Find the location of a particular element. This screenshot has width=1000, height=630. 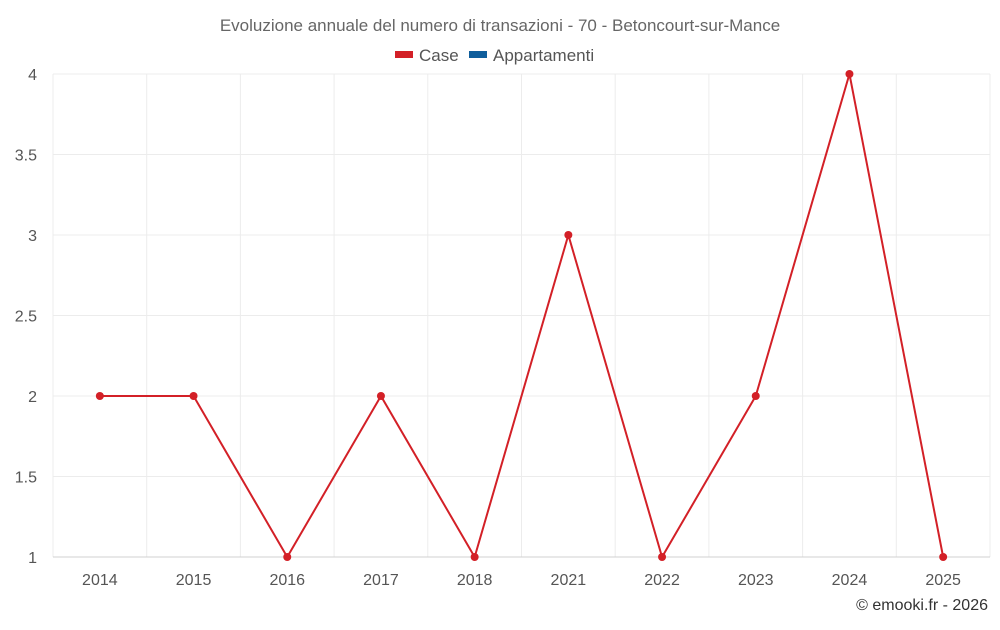

x-tick-label: 2023 is located at coordinates (756, 580).